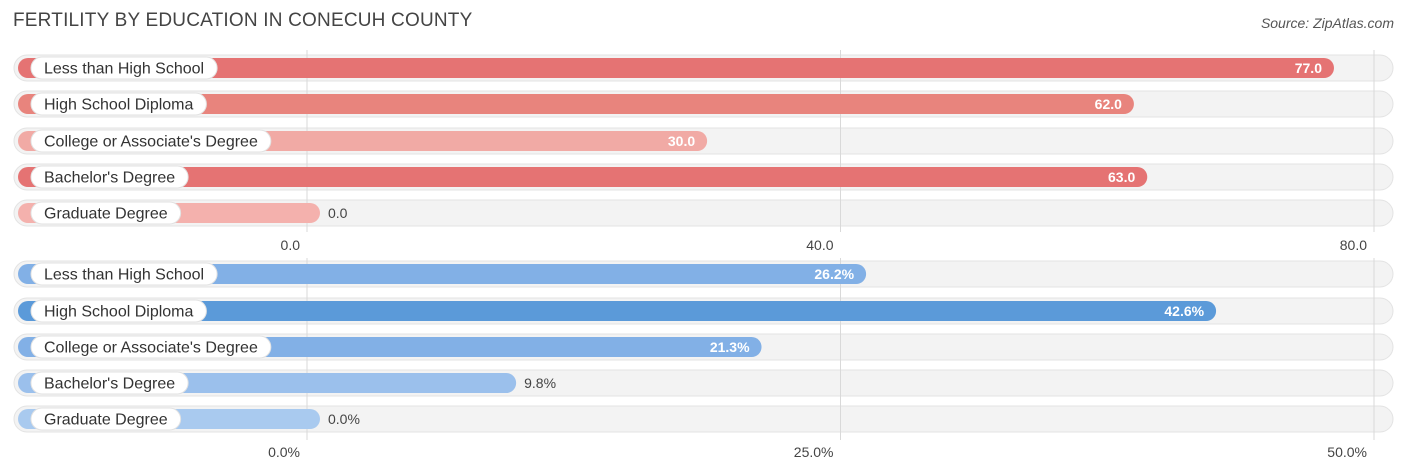  What do you see at coordinates (291, 245) in the screenshot?
I see `tick-label: 0.0` at bounding box center [291, 245].